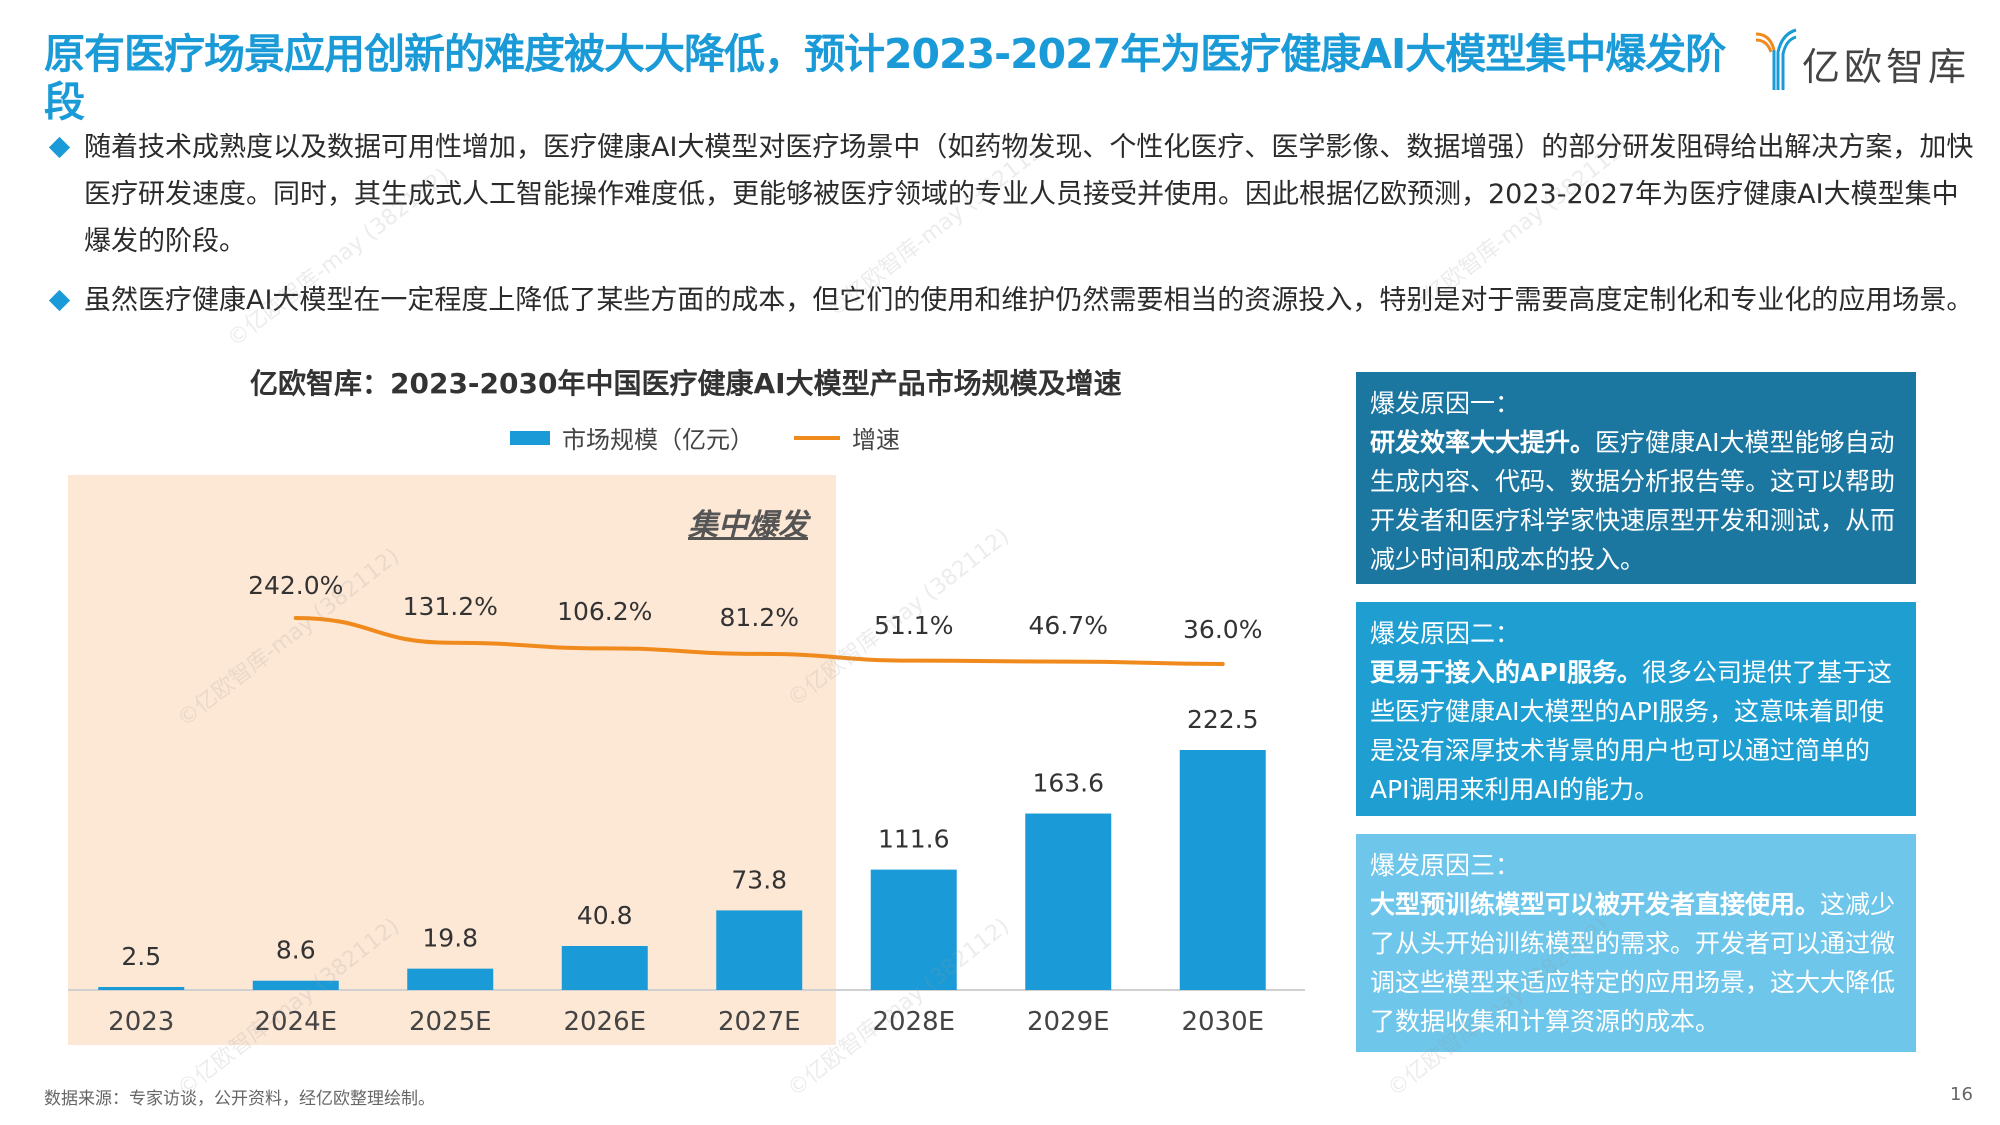  What do you see at coordinates (450, 1022) in the screenshot?
I see `x-tick-label: 2025E` at bounding box center [450, 1022].